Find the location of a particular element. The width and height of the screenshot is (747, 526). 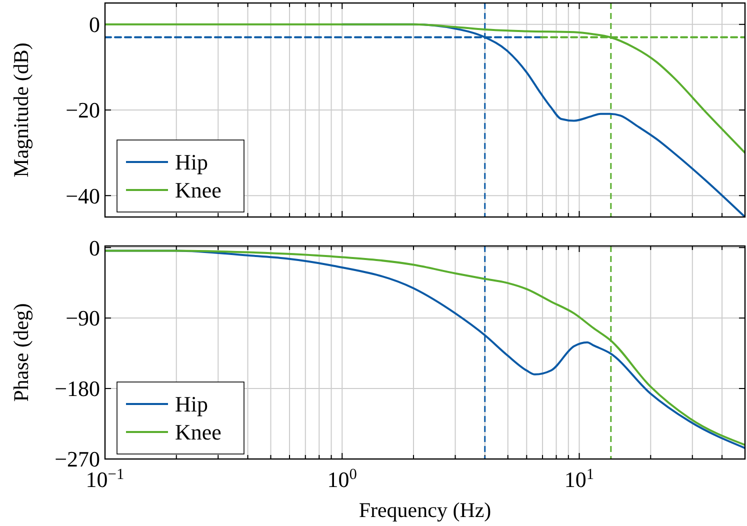

x-tick-label: 10$^{1}$ is located at coordinates (579, 479).